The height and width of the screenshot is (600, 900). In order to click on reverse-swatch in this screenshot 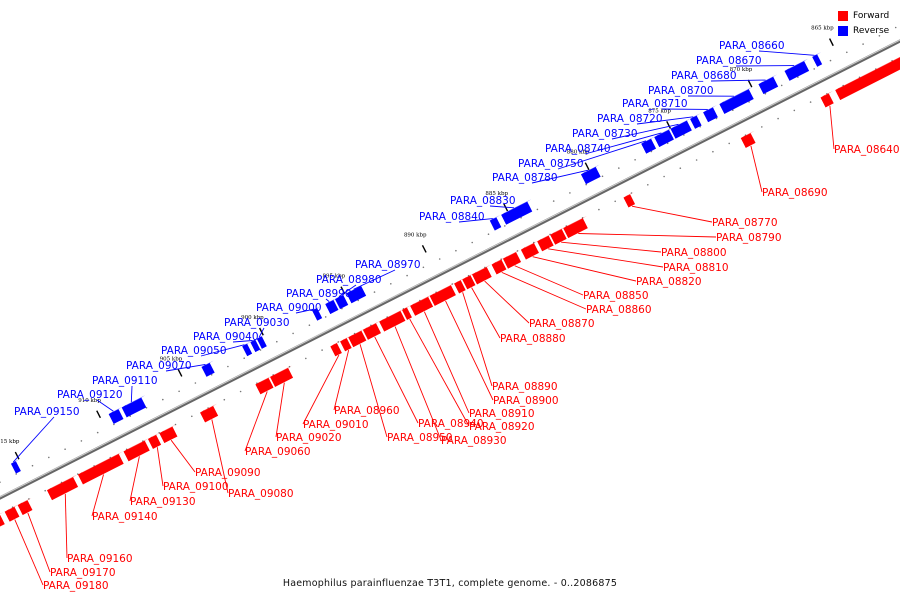, I will do `click(843, 30)`.